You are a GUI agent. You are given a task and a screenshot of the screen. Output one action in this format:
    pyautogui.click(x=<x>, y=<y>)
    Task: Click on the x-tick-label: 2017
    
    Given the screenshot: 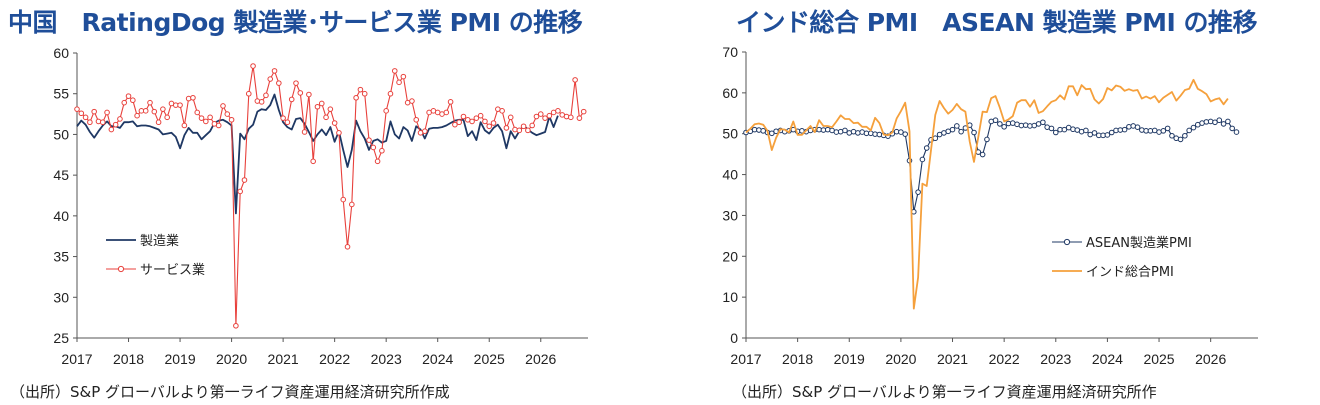 What is the action you would take?
    pyautogui.click(x=745, y=359)
    